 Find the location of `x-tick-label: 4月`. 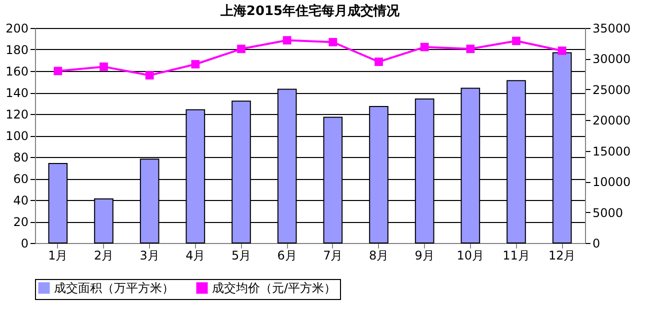

x-tick-label: 4月 is located at coordinates (196, 255).